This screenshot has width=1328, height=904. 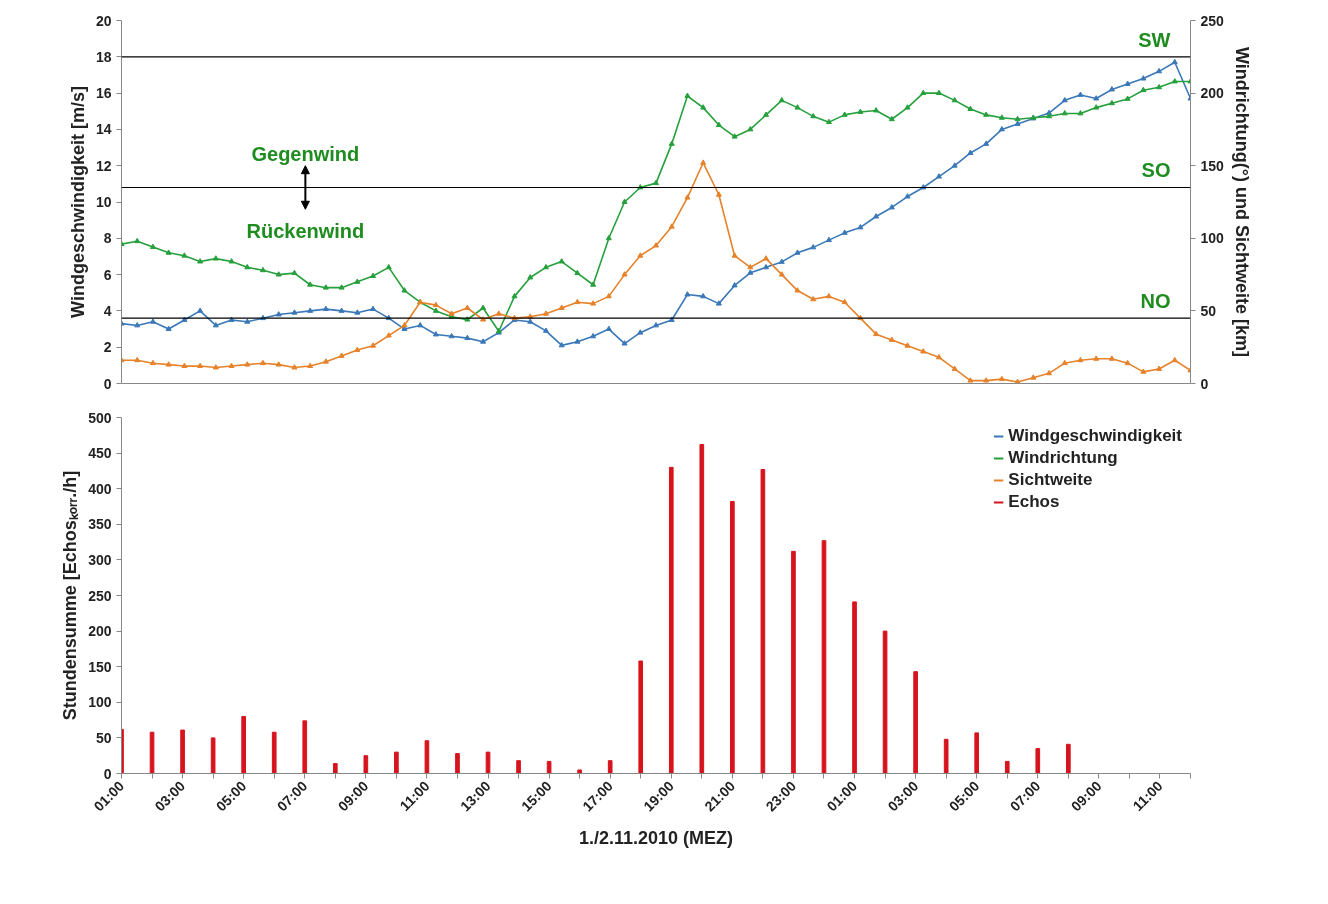 What do you see at coordinates (305, 231) in the screenshot?
I see `annotation: Rückenwind` at bounding box center [305, 231].